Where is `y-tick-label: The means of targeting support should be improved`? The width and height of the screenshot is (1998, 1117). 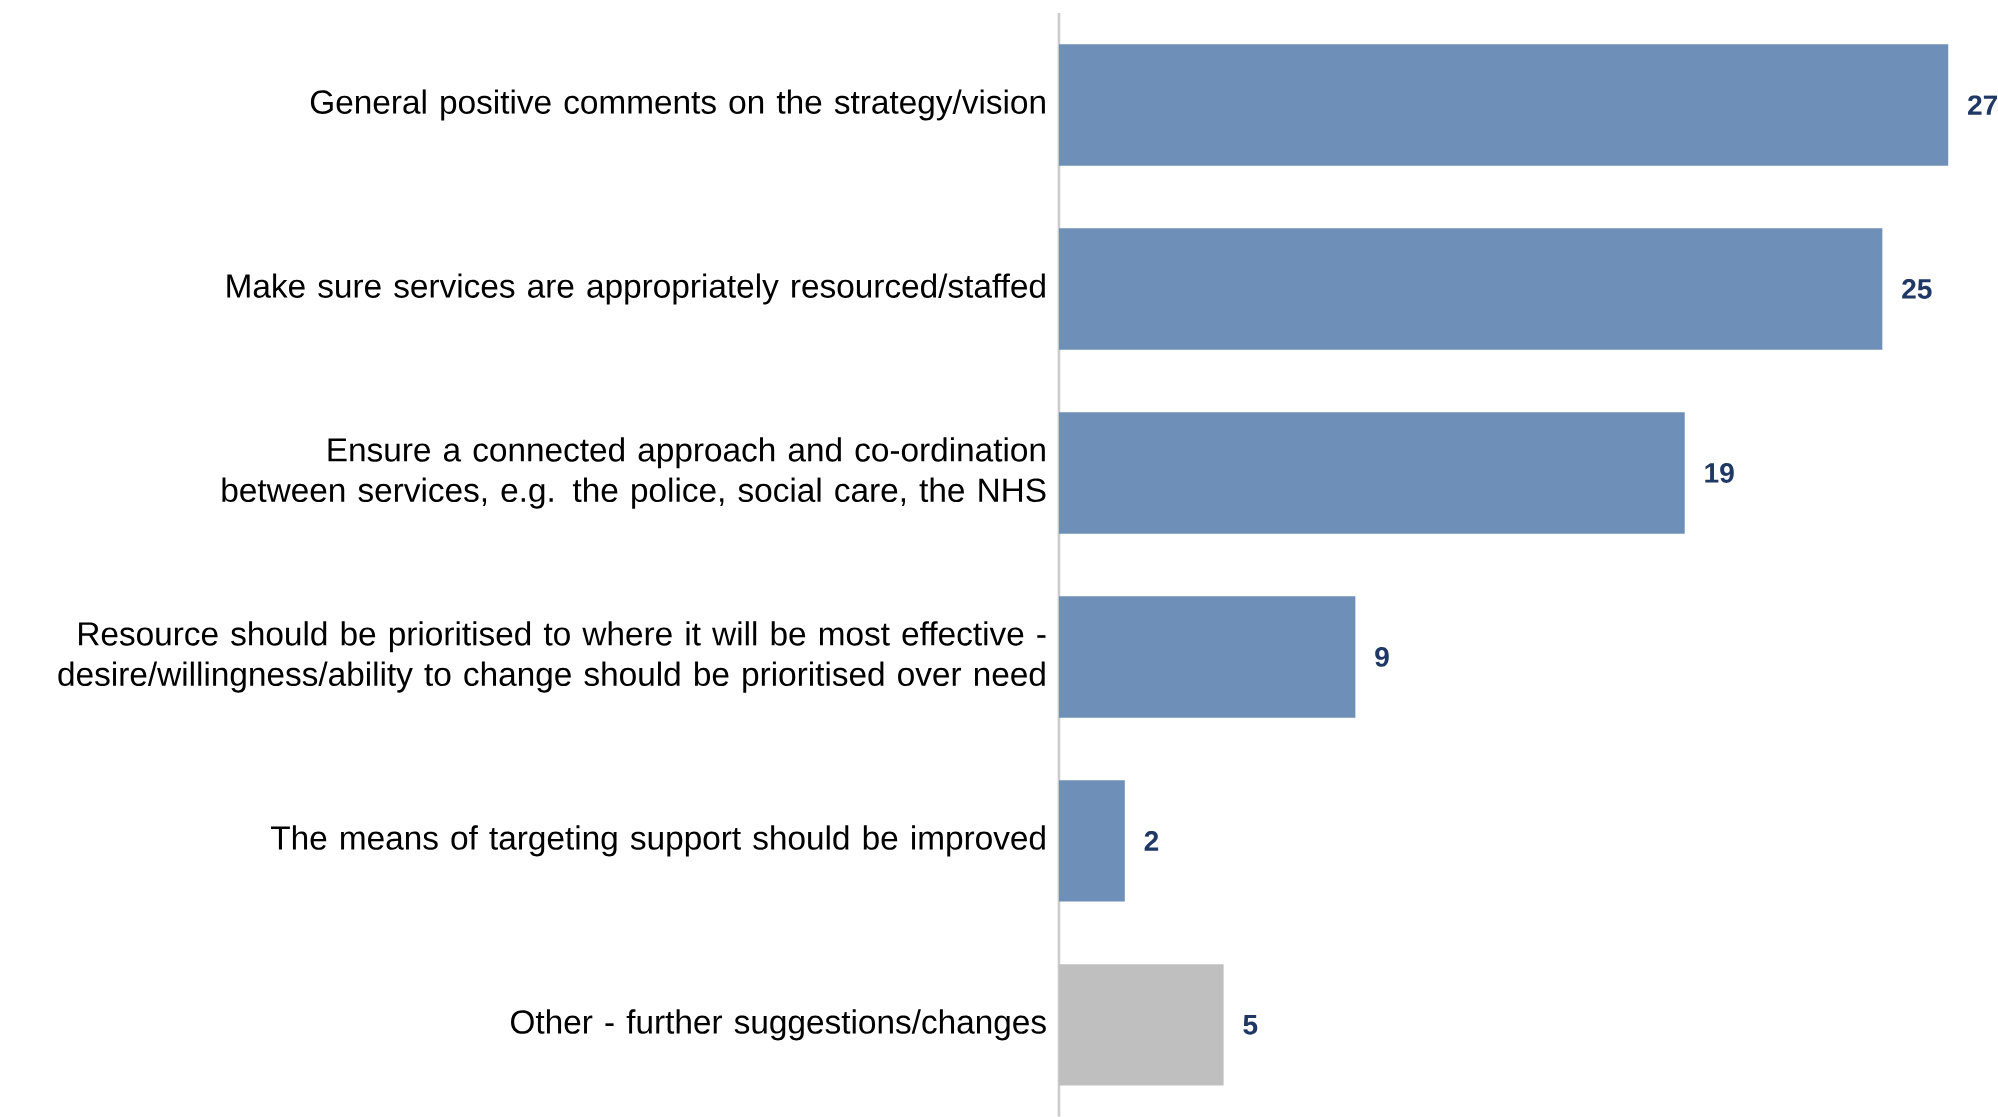
y-tick-label: The means of targeting support should be improved is located at coordinates (658, 841).